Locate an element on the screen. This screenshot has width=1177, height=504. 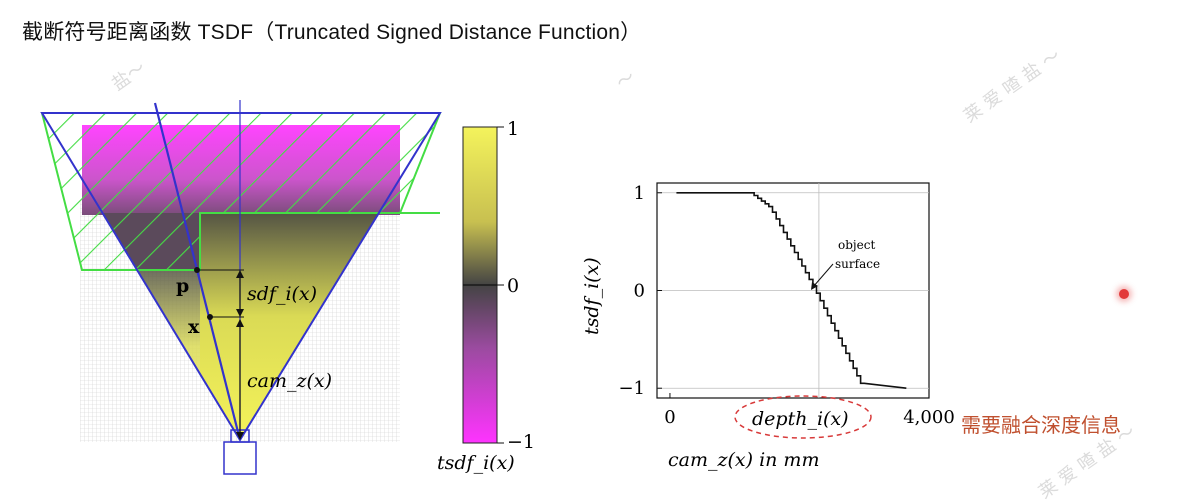
depth-label: depth_i(x) is located at coordinates (800, 419).